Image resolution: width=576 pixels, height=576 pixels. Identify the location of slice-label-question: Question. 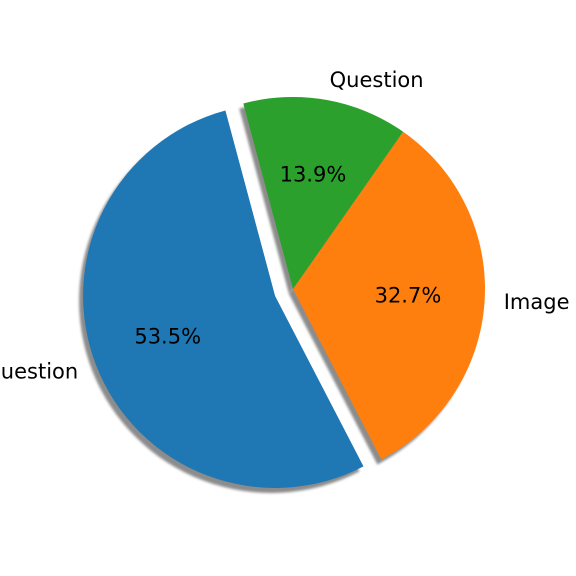
(377, 80).